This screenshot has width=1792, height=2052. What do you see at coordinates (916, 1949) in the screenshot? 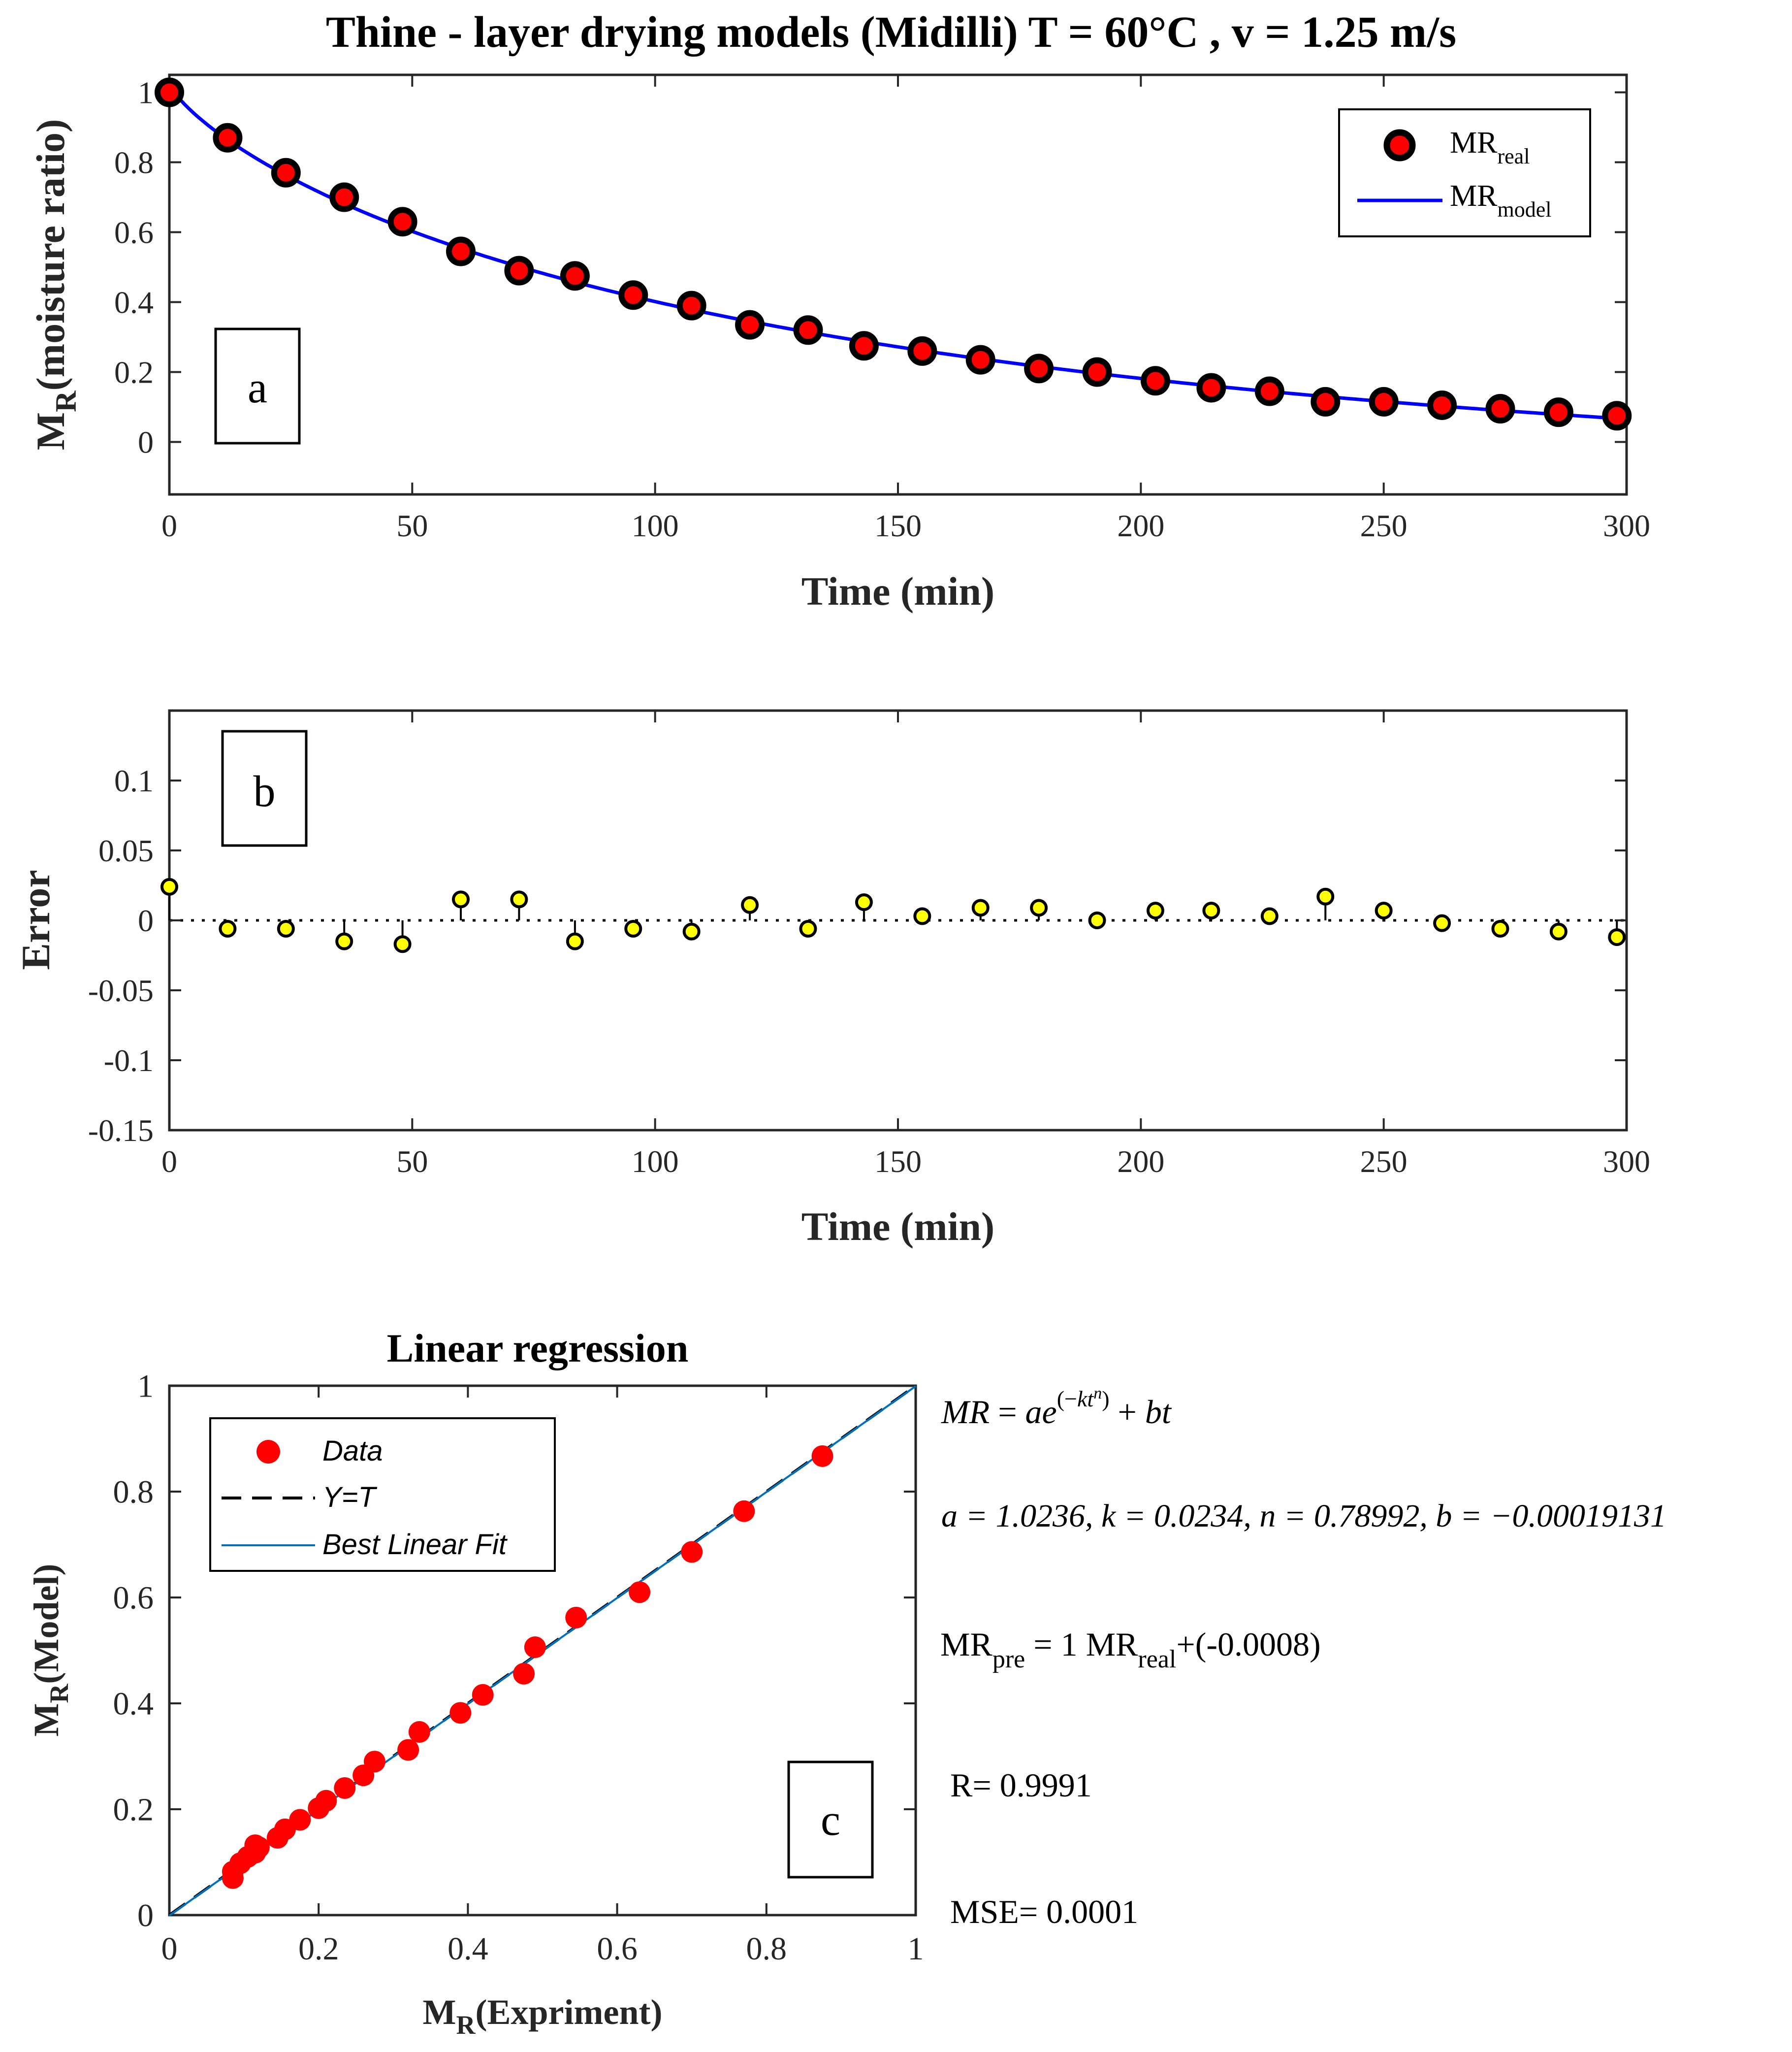
I see `panel-c-xtick-label: 1` at bounding box center [916, 1949].